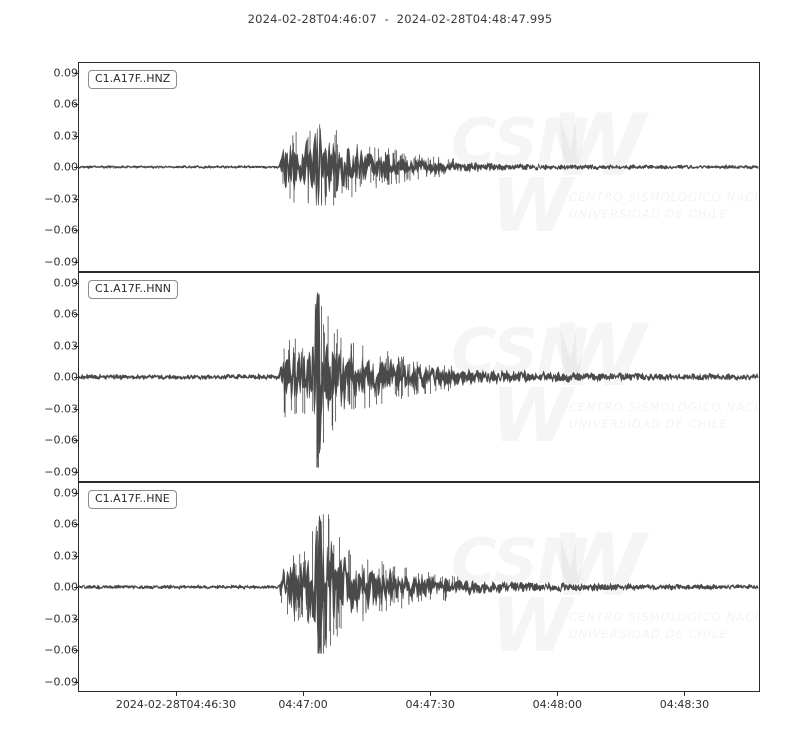  I want to click on y-axis-tick-marks, so click(76, 377).